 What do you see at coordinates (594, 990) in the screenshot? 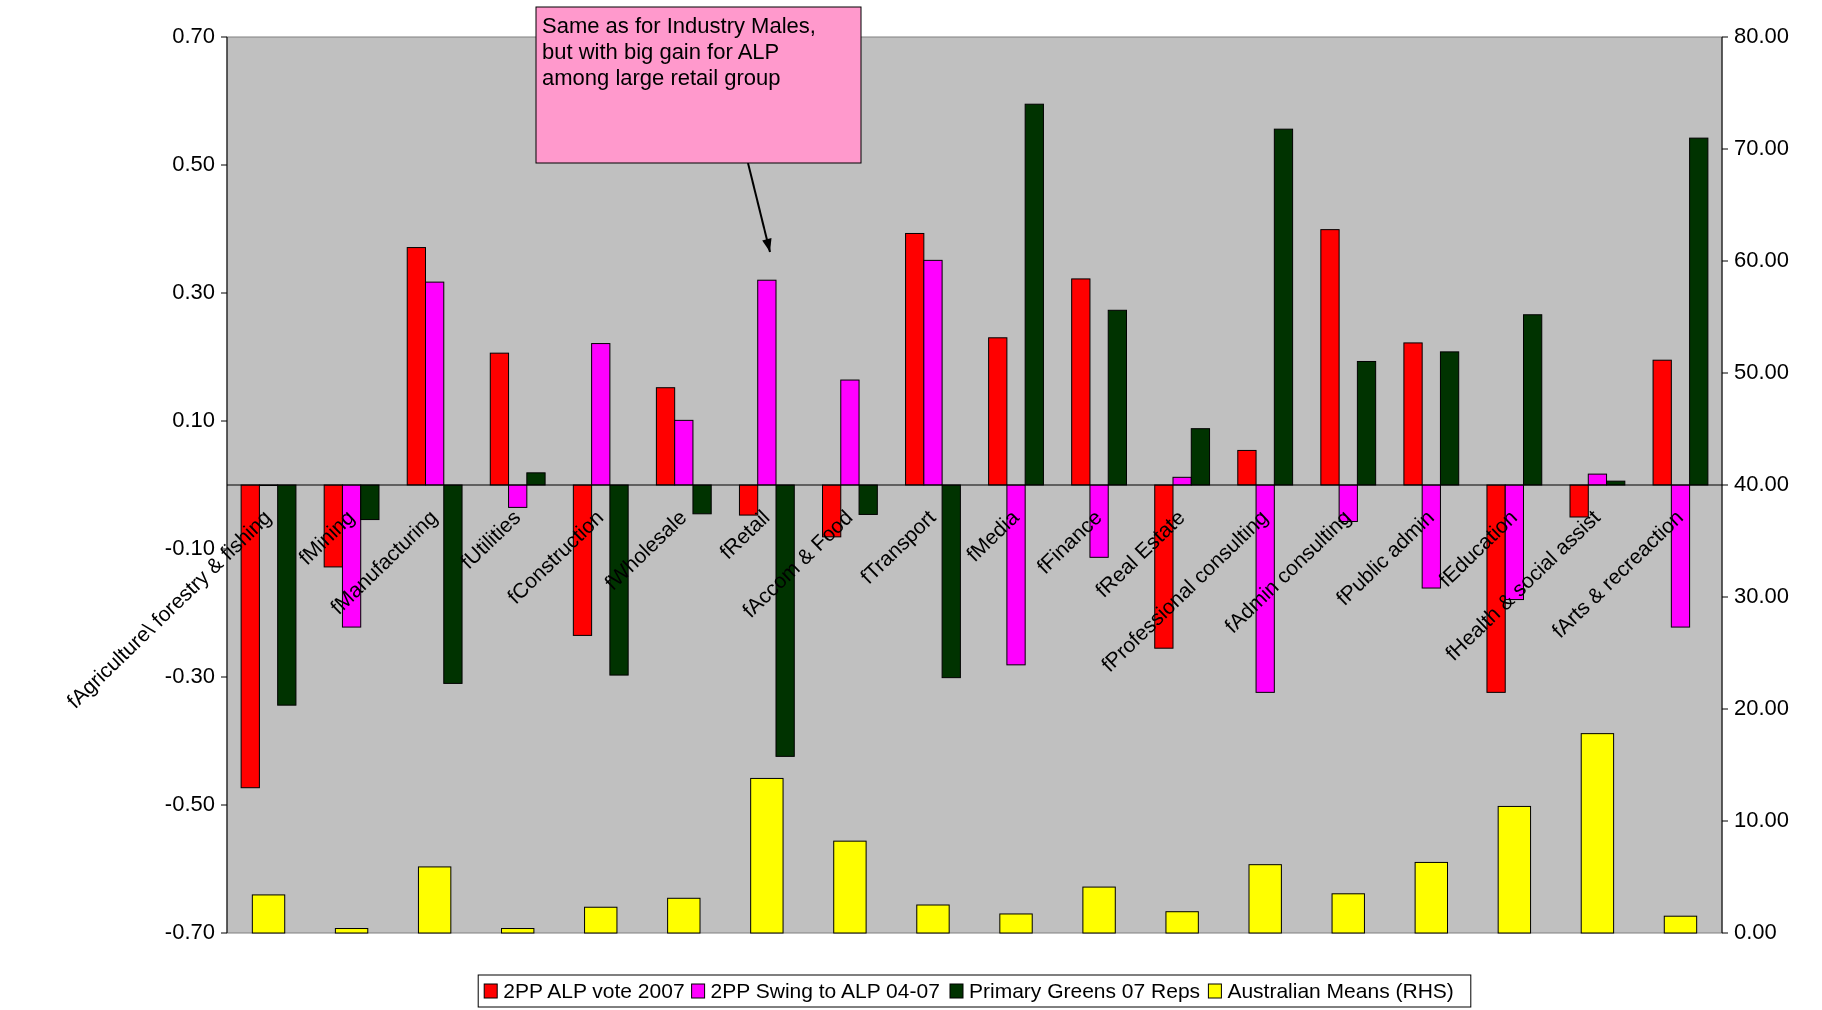
I see `legend-label: 2PP ALP vote 2007` at bounding box center [594, 990].